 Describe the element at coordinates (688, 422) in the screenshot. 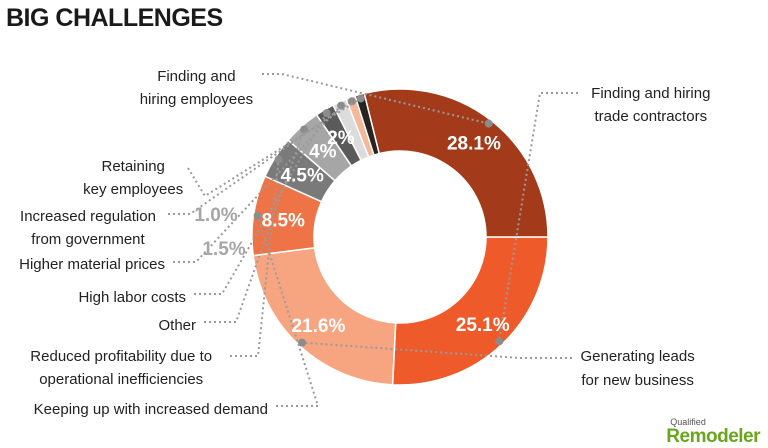

I see `brand-logo-small: Qualified` at that location.